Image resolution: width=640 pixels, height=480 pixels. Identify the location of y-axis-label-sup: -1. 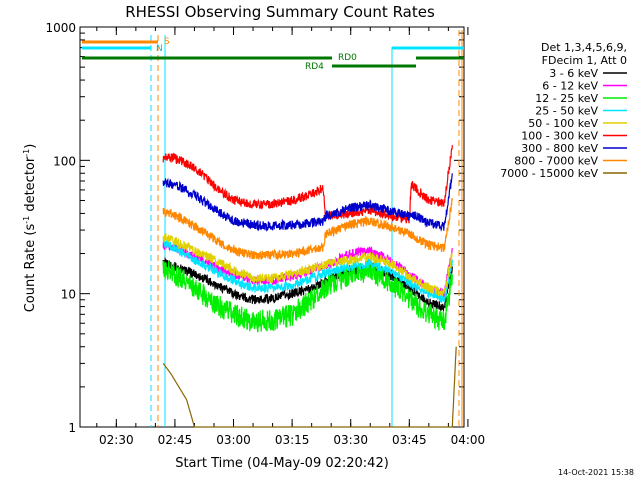
(26, 220).